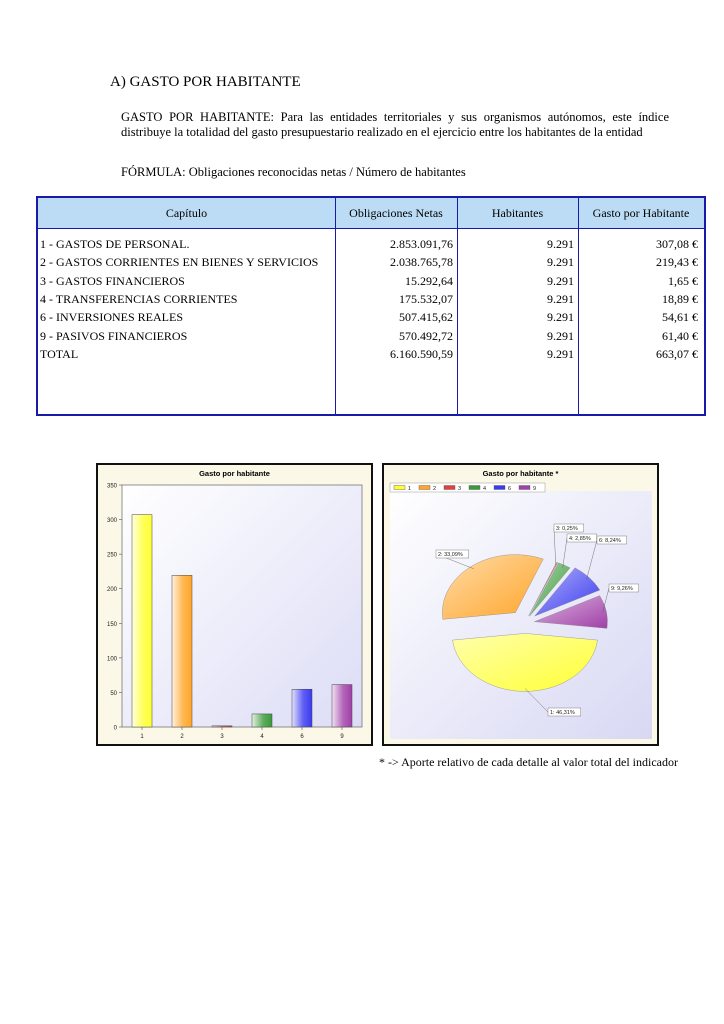 This screenshot has height=1024, width=724. What do you see at coordinates (426, 335) in the screenshot?
I see `cell-obligaciones: 570.492,72` at bounding box center [426, 335].